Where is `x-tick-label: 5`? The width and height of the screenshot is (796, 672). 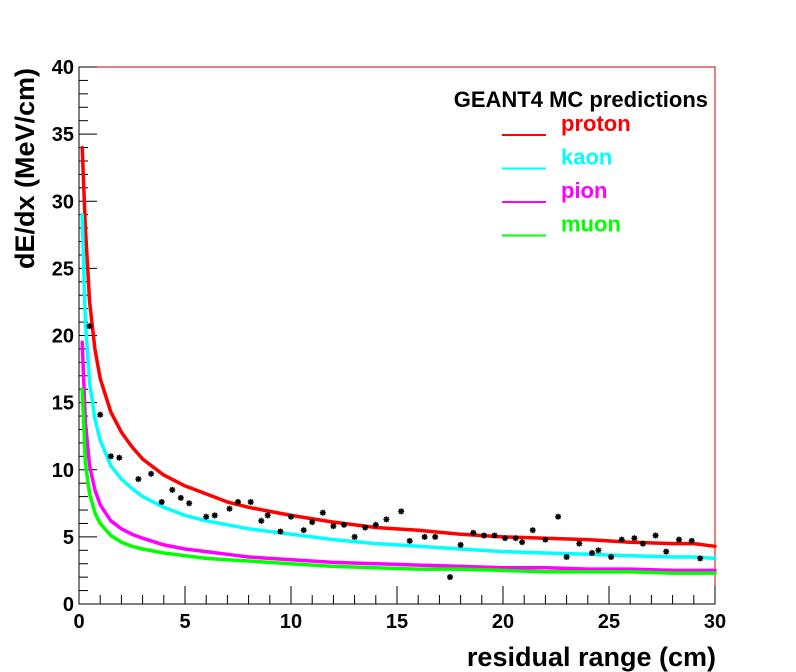 x-tick-label: 5 is located at coordinates (184, 622).